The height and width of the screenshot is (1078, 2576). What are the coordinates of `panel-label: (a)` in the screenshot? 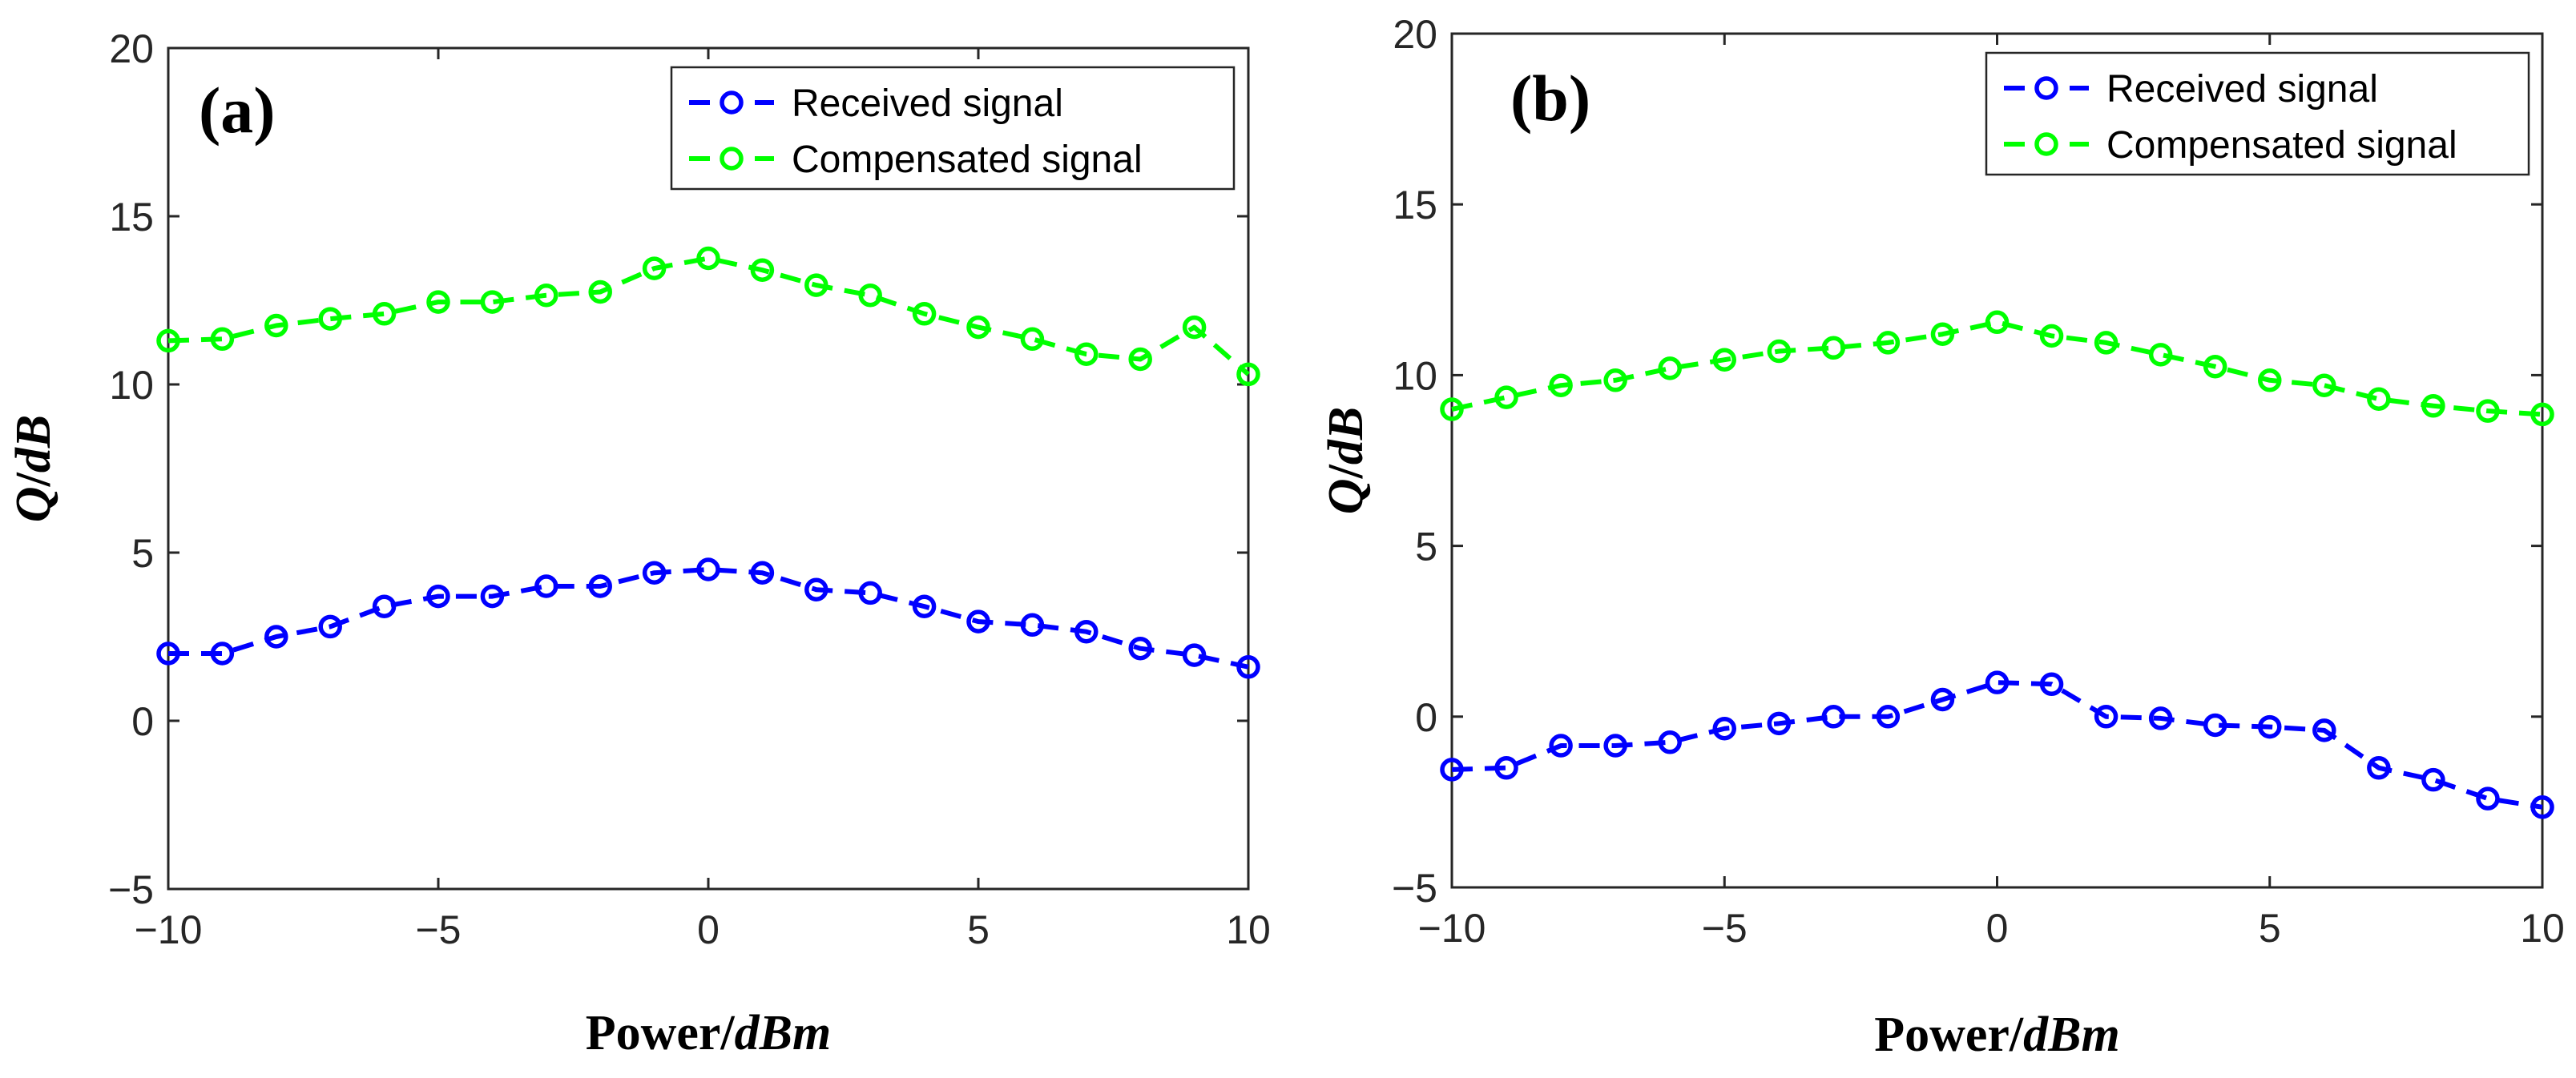 It's located at (237, 110).